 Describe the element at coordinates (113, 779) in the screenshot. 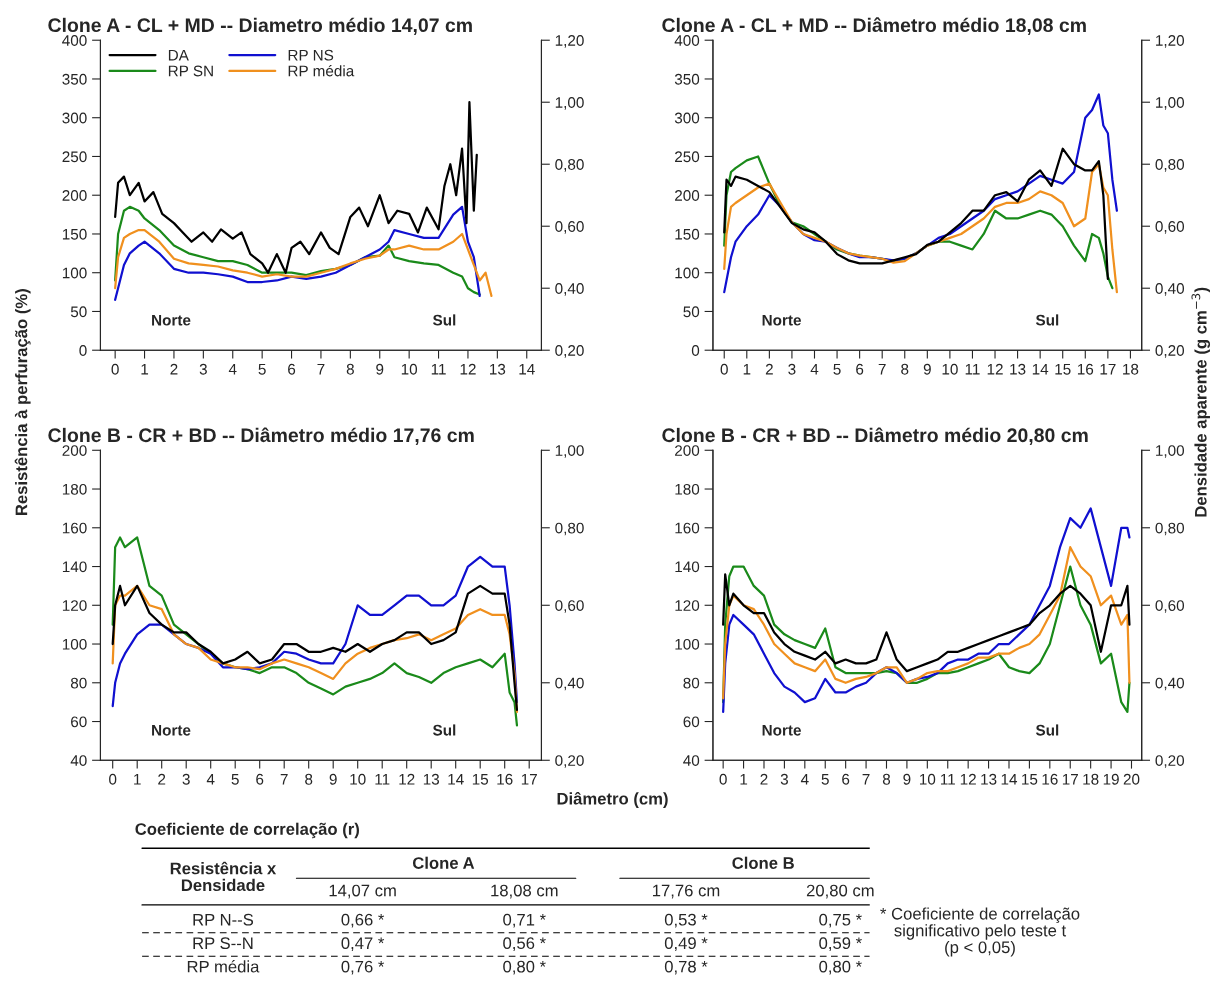

I see `x-tick-label: 0` at that location.